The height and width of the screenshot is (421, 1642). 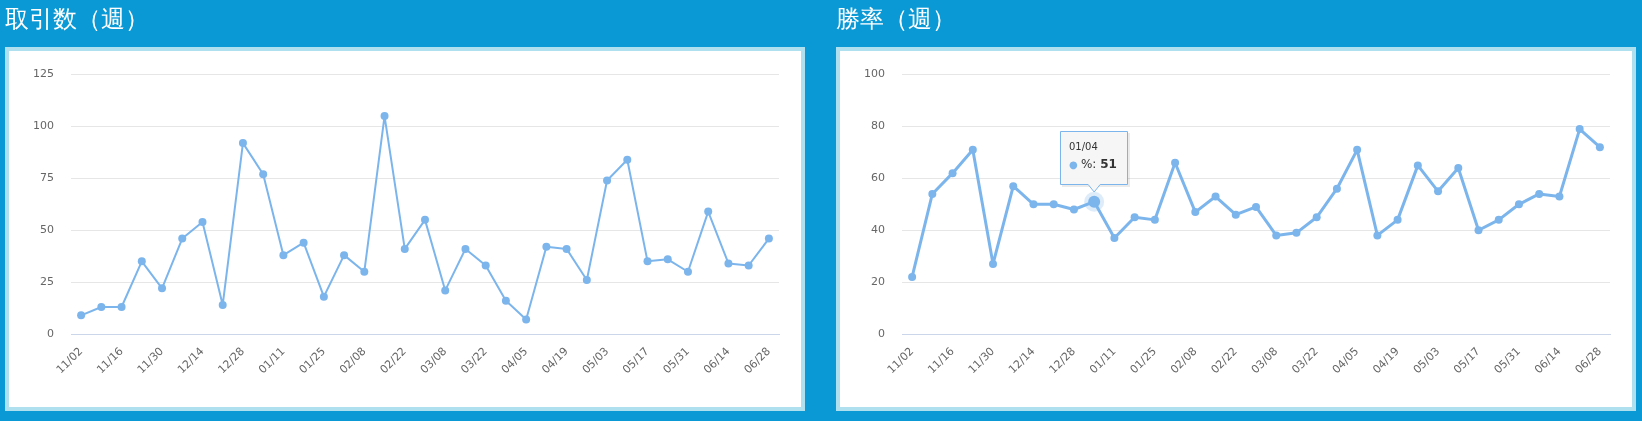 I want to click on y-tick-label: 60, so click(x=878, y=178).